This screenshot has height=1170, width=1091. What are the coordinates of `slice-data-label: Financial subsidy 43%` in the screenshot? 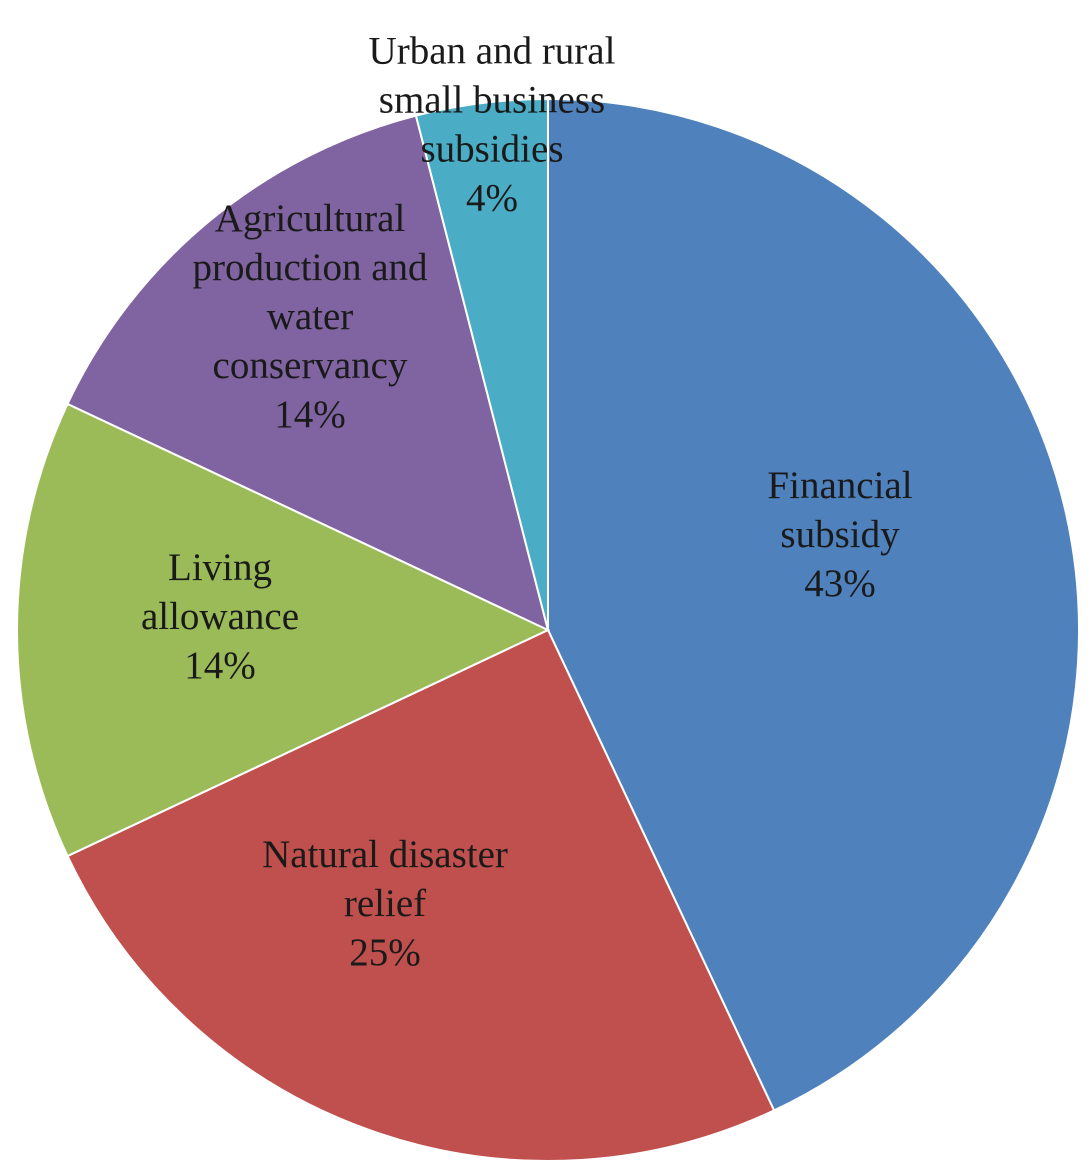 It's located at (839, 534).